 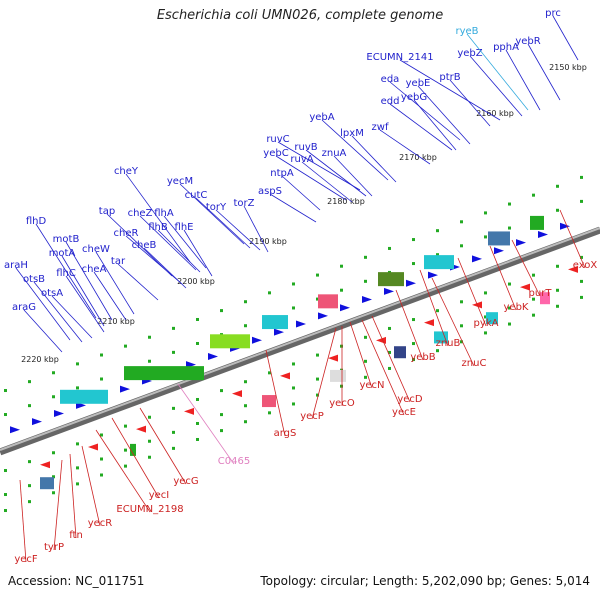 What do you see at coordinates (36, 221) in the screenshot?
I see `forward-gene-label: flhD` at bounding box center [36, 221].